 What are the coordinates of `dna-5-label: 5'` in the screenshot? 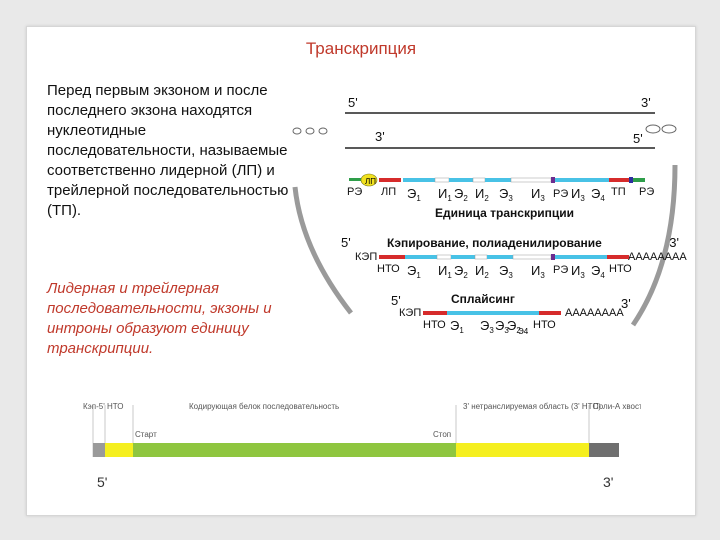 It's located at (353, 102).